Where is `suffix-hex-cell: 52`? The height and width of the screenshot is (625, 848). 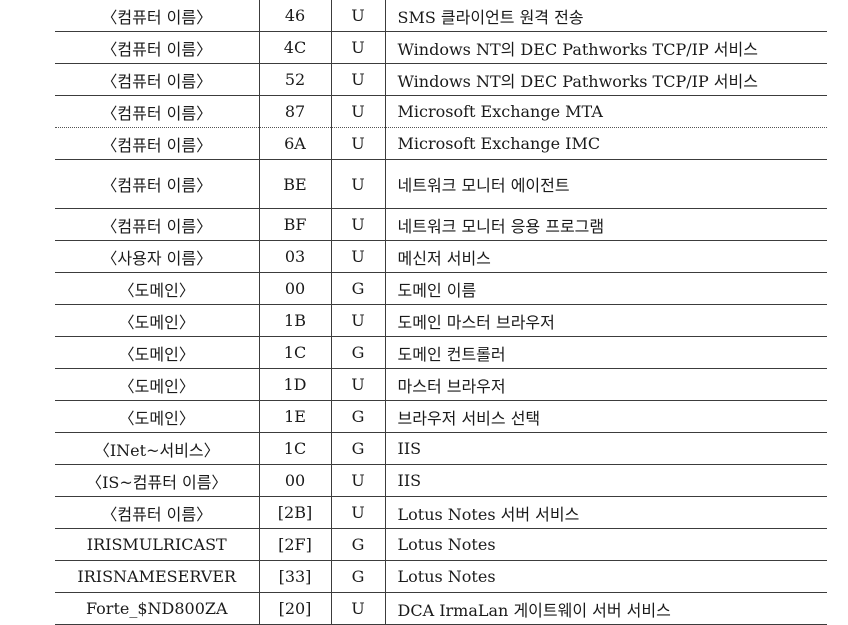 suffix-hex-cell: 52 is located at coordinates (294, 79).